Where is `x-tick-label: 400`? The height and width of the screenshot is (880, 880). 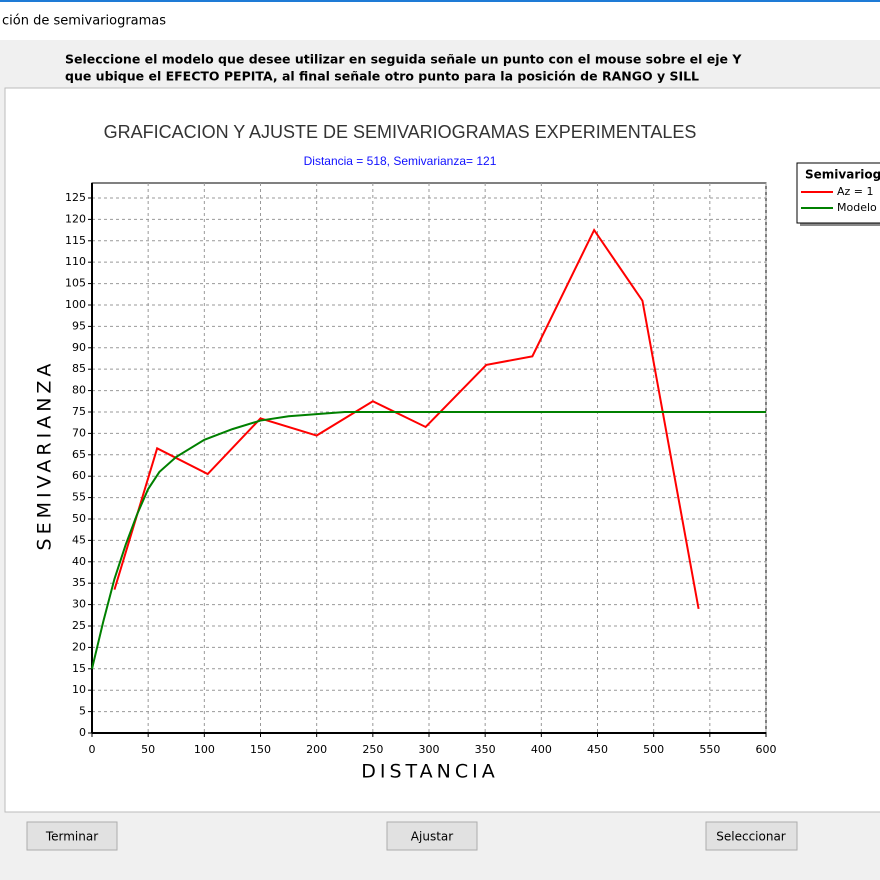 x-tick-label: 400 is located at coordinates (541, 749).